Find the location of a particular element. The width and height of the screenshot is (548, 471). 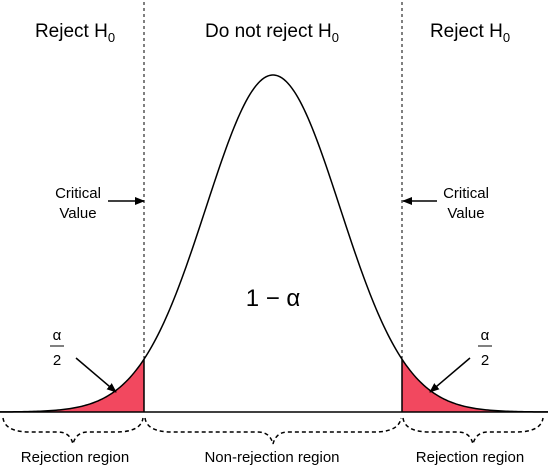

bottom-label-center: Non-rejection region is located at coordinates (271, 457).